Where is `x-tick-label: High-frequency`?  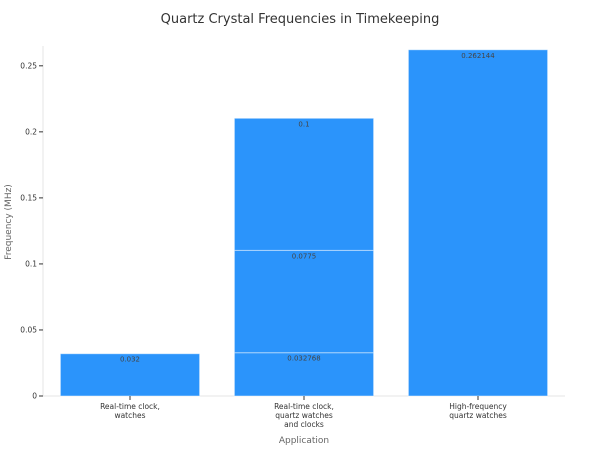 x-tick-label: High-frequency is located at coordinates (478, 406).